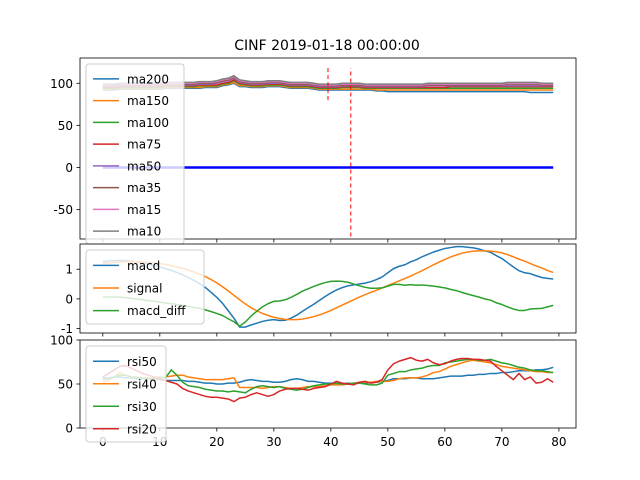  Describe the element at coordinates (558, 442) in the screenshot. I see `x-tick-label: 80` at that location.